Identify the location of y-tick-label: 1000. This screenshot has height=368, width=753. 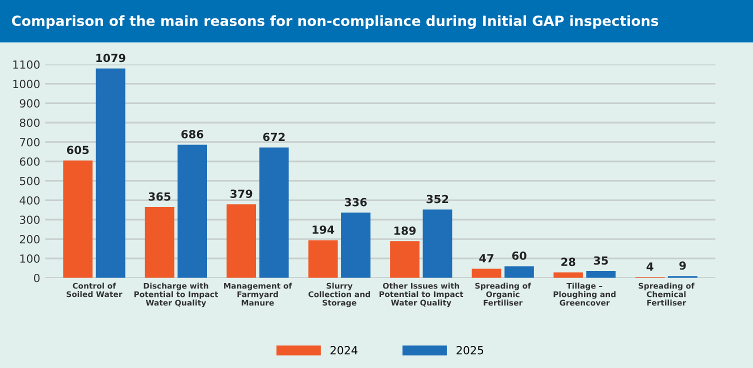
(26, 84).